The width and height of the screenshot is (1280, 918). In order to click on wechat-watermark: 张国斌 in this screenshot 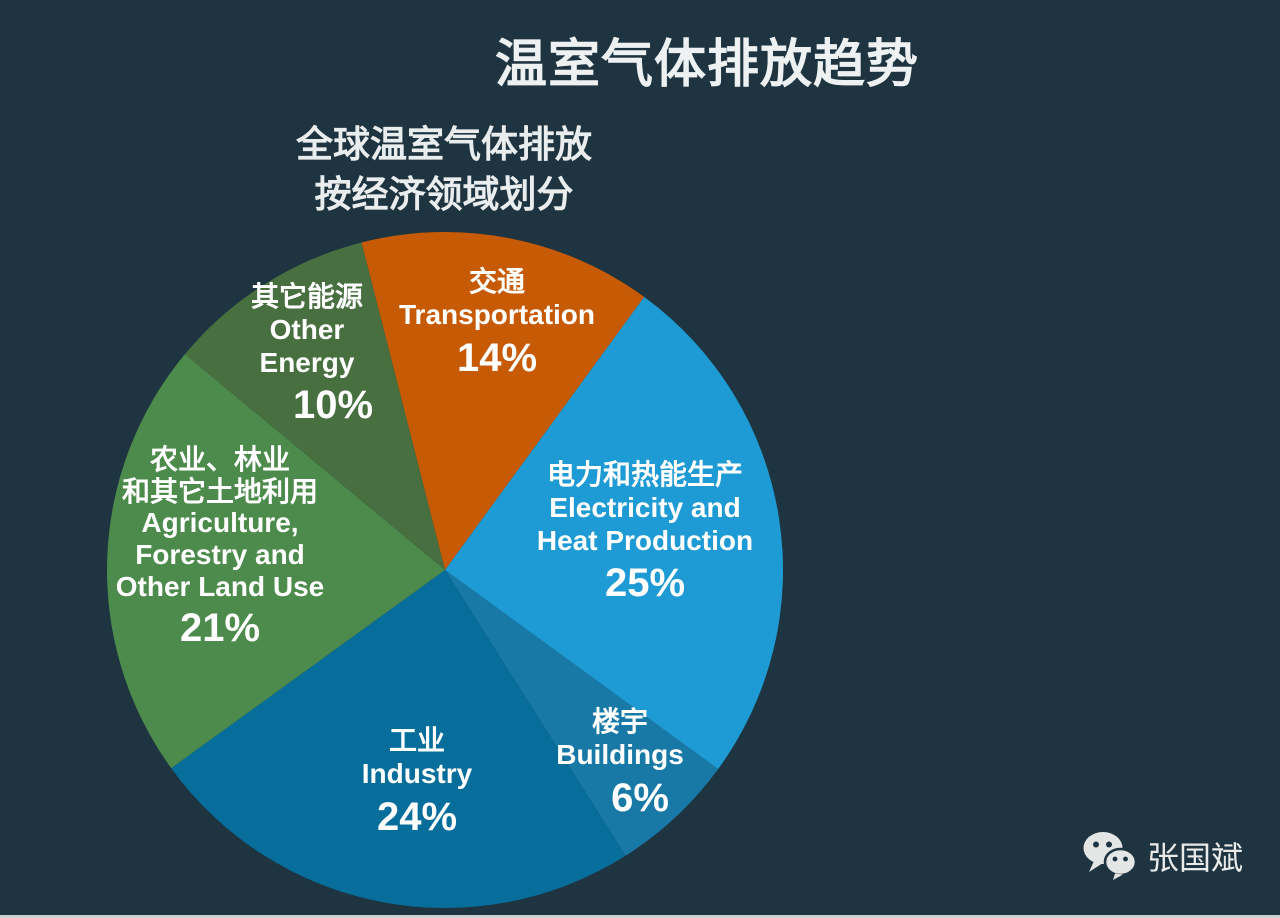, I will do `click(1162, 856)`.